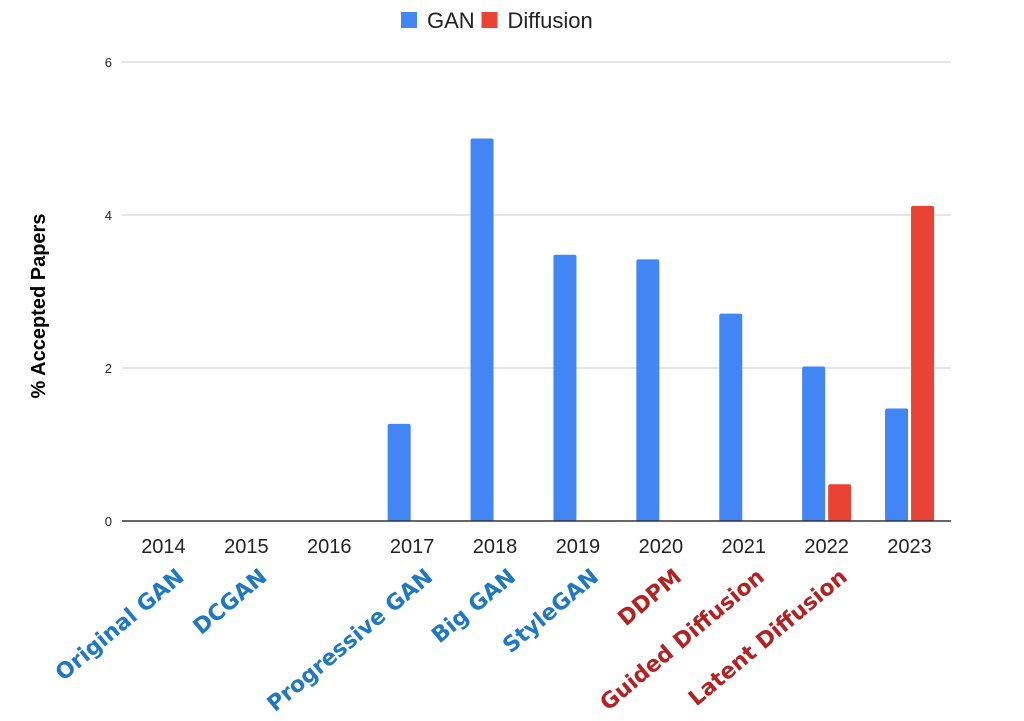 The height and width of the screenshot is (721, 1024). I want to click on bar-gan-2020, so click(648, 390).